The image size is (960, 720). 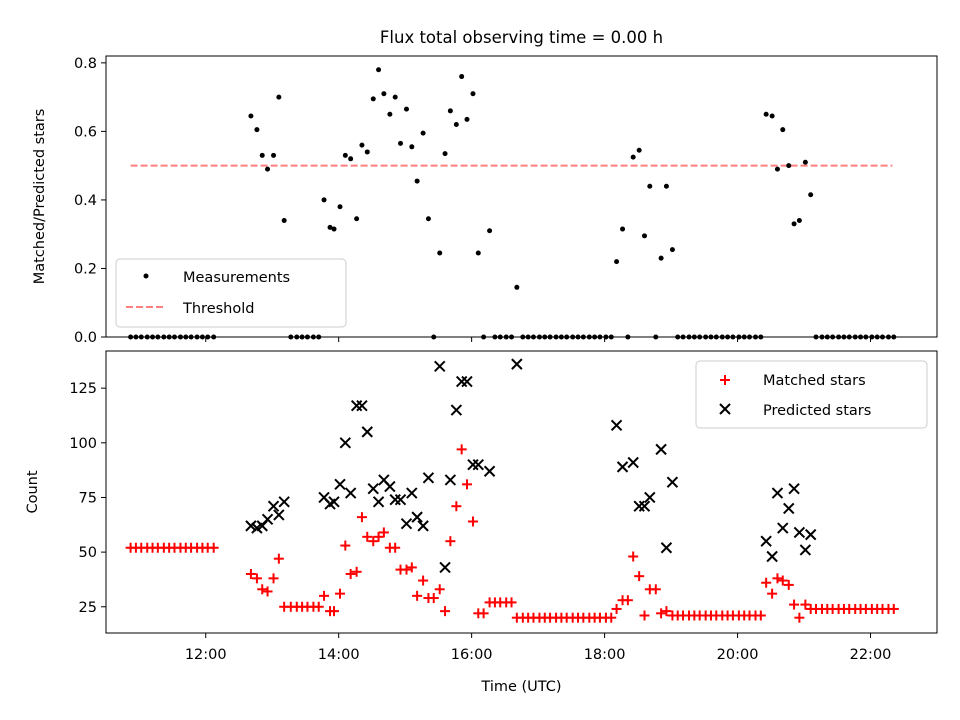 I want to click on top-y-axis-label: Matched/Predicted stars, so click(x=40, y=197).